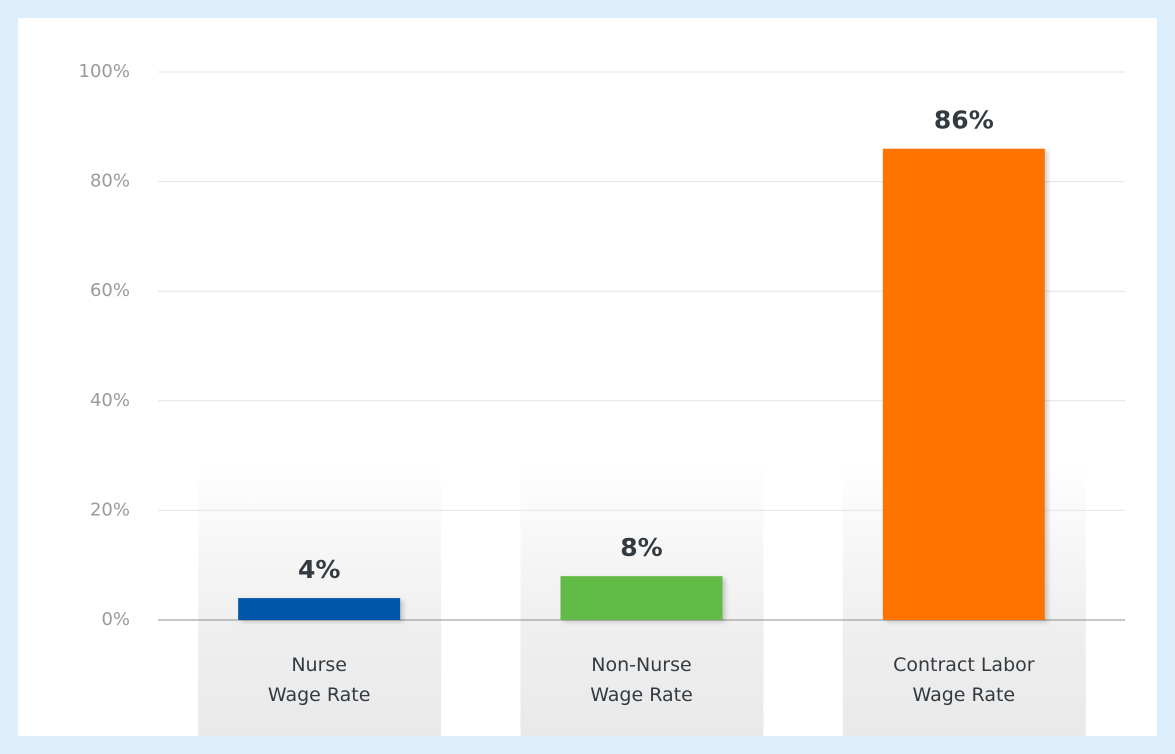  What do you see at coordinates (110, 181) in the screenshot?
I see `y-tick-label: 80%` at bounding box center [110, 181].